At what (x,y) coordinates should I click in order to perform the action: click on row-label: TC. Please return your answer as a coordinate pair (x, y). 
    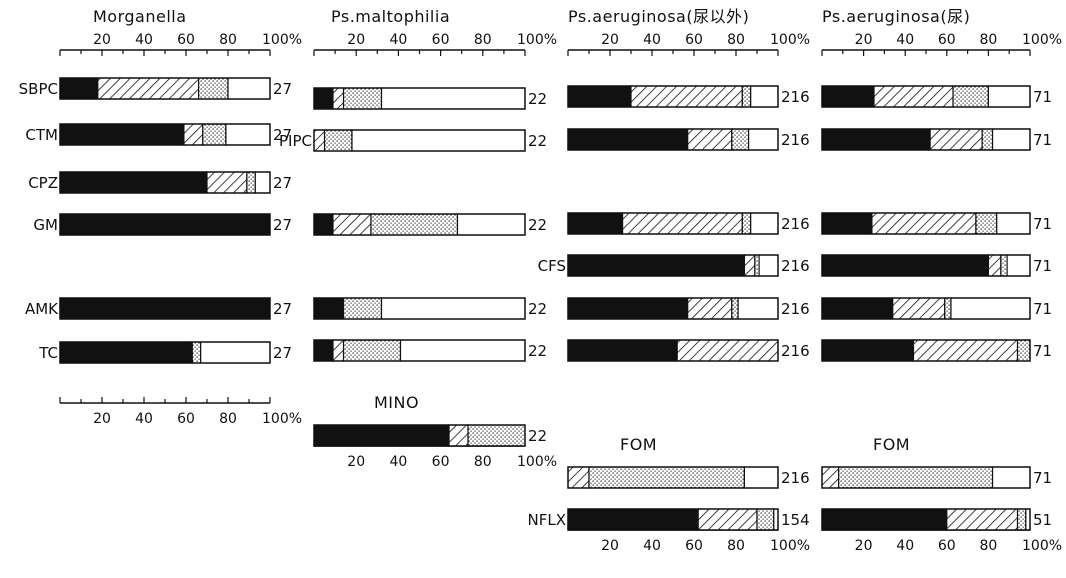
    Looking at the image, I should click on (48, 353).